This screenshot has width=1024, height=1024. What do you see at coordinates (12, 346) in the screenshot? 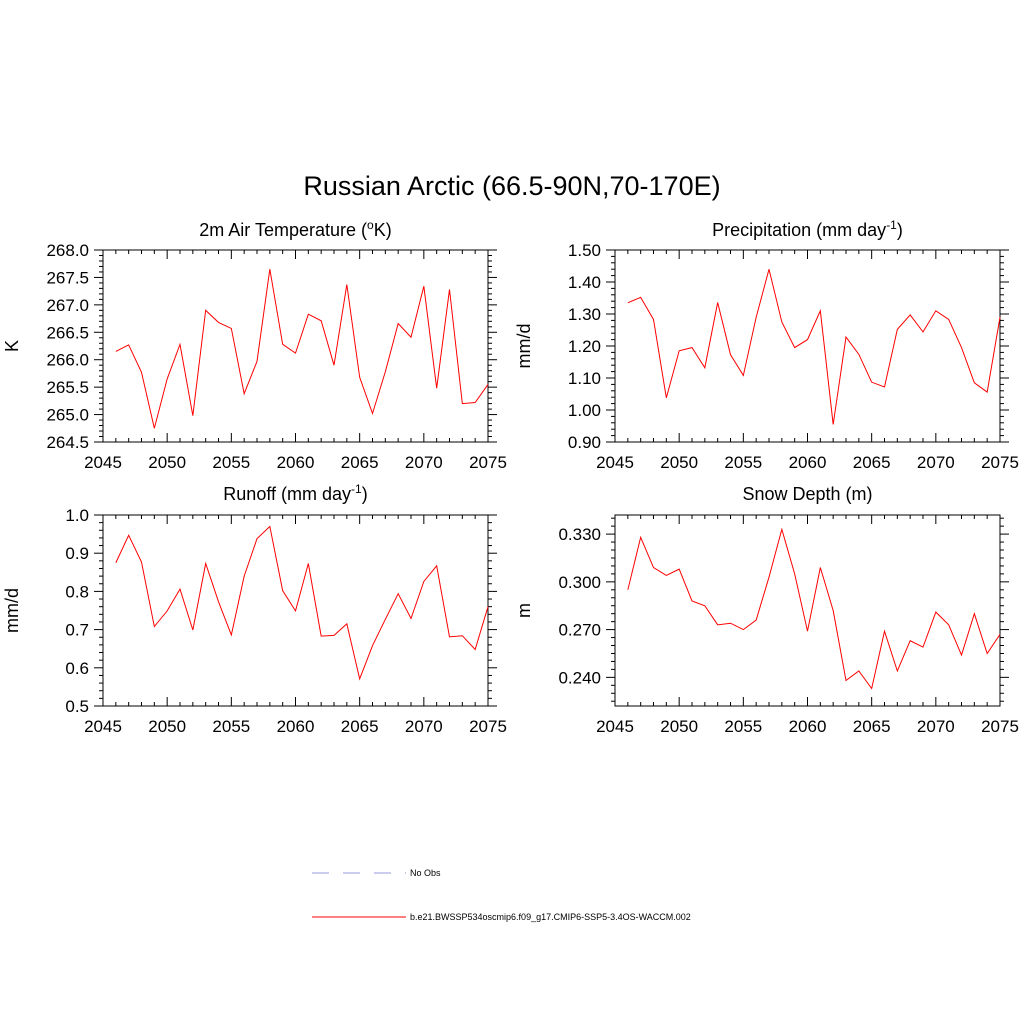
I see `y-axis-label: K` at bounding box center [12, 346].